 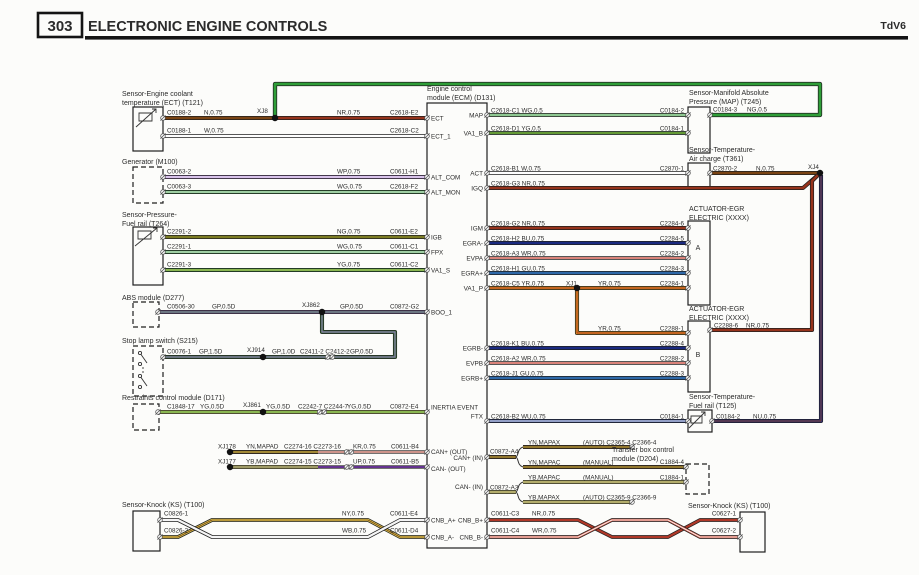 What do you see at coordinates (404, 187) in the screenshot?
I see `label-gen-e2: C2618-F2` at bounding box center [404, 187].